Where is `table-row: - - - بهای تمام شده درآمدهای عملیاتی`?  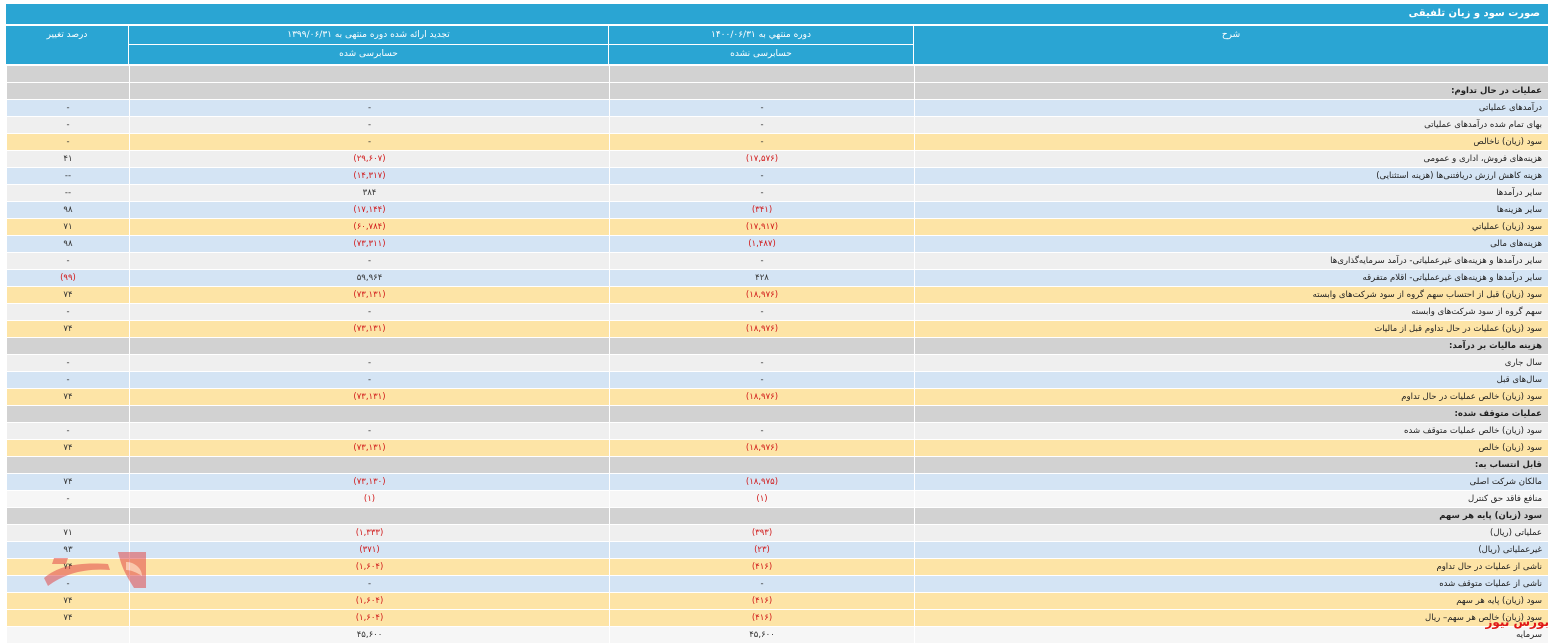 table-row: - - - بهای تمام شده درآمدهای عملیاتی is located at coordinates (777, 125).